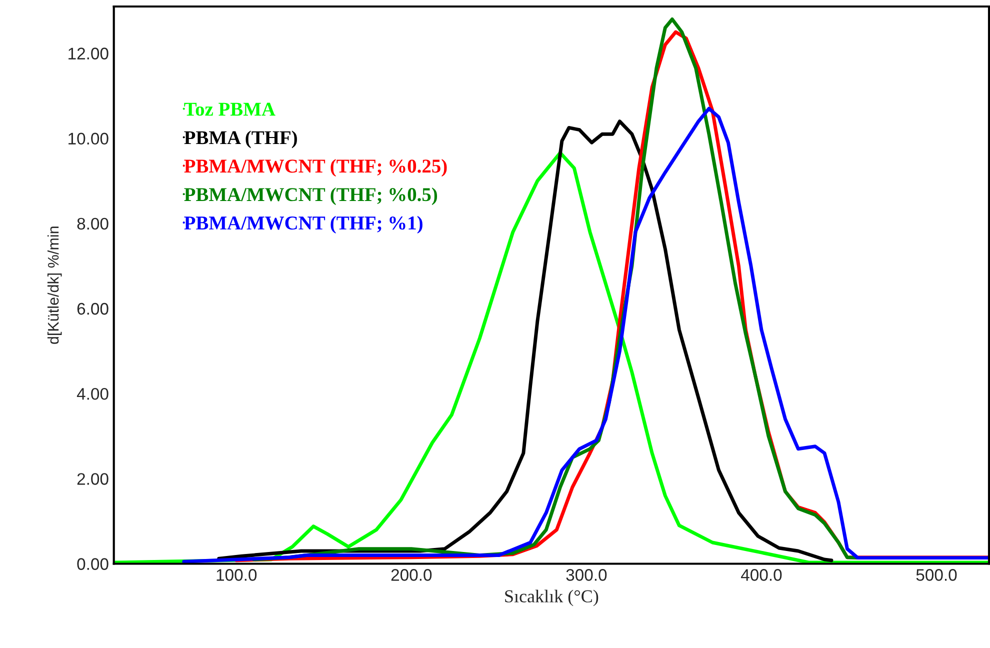  What do you see at coordinates (586, 575) in the screenshot?
I see `x-tick-label: 300.0` at bounding box center [586, 575].